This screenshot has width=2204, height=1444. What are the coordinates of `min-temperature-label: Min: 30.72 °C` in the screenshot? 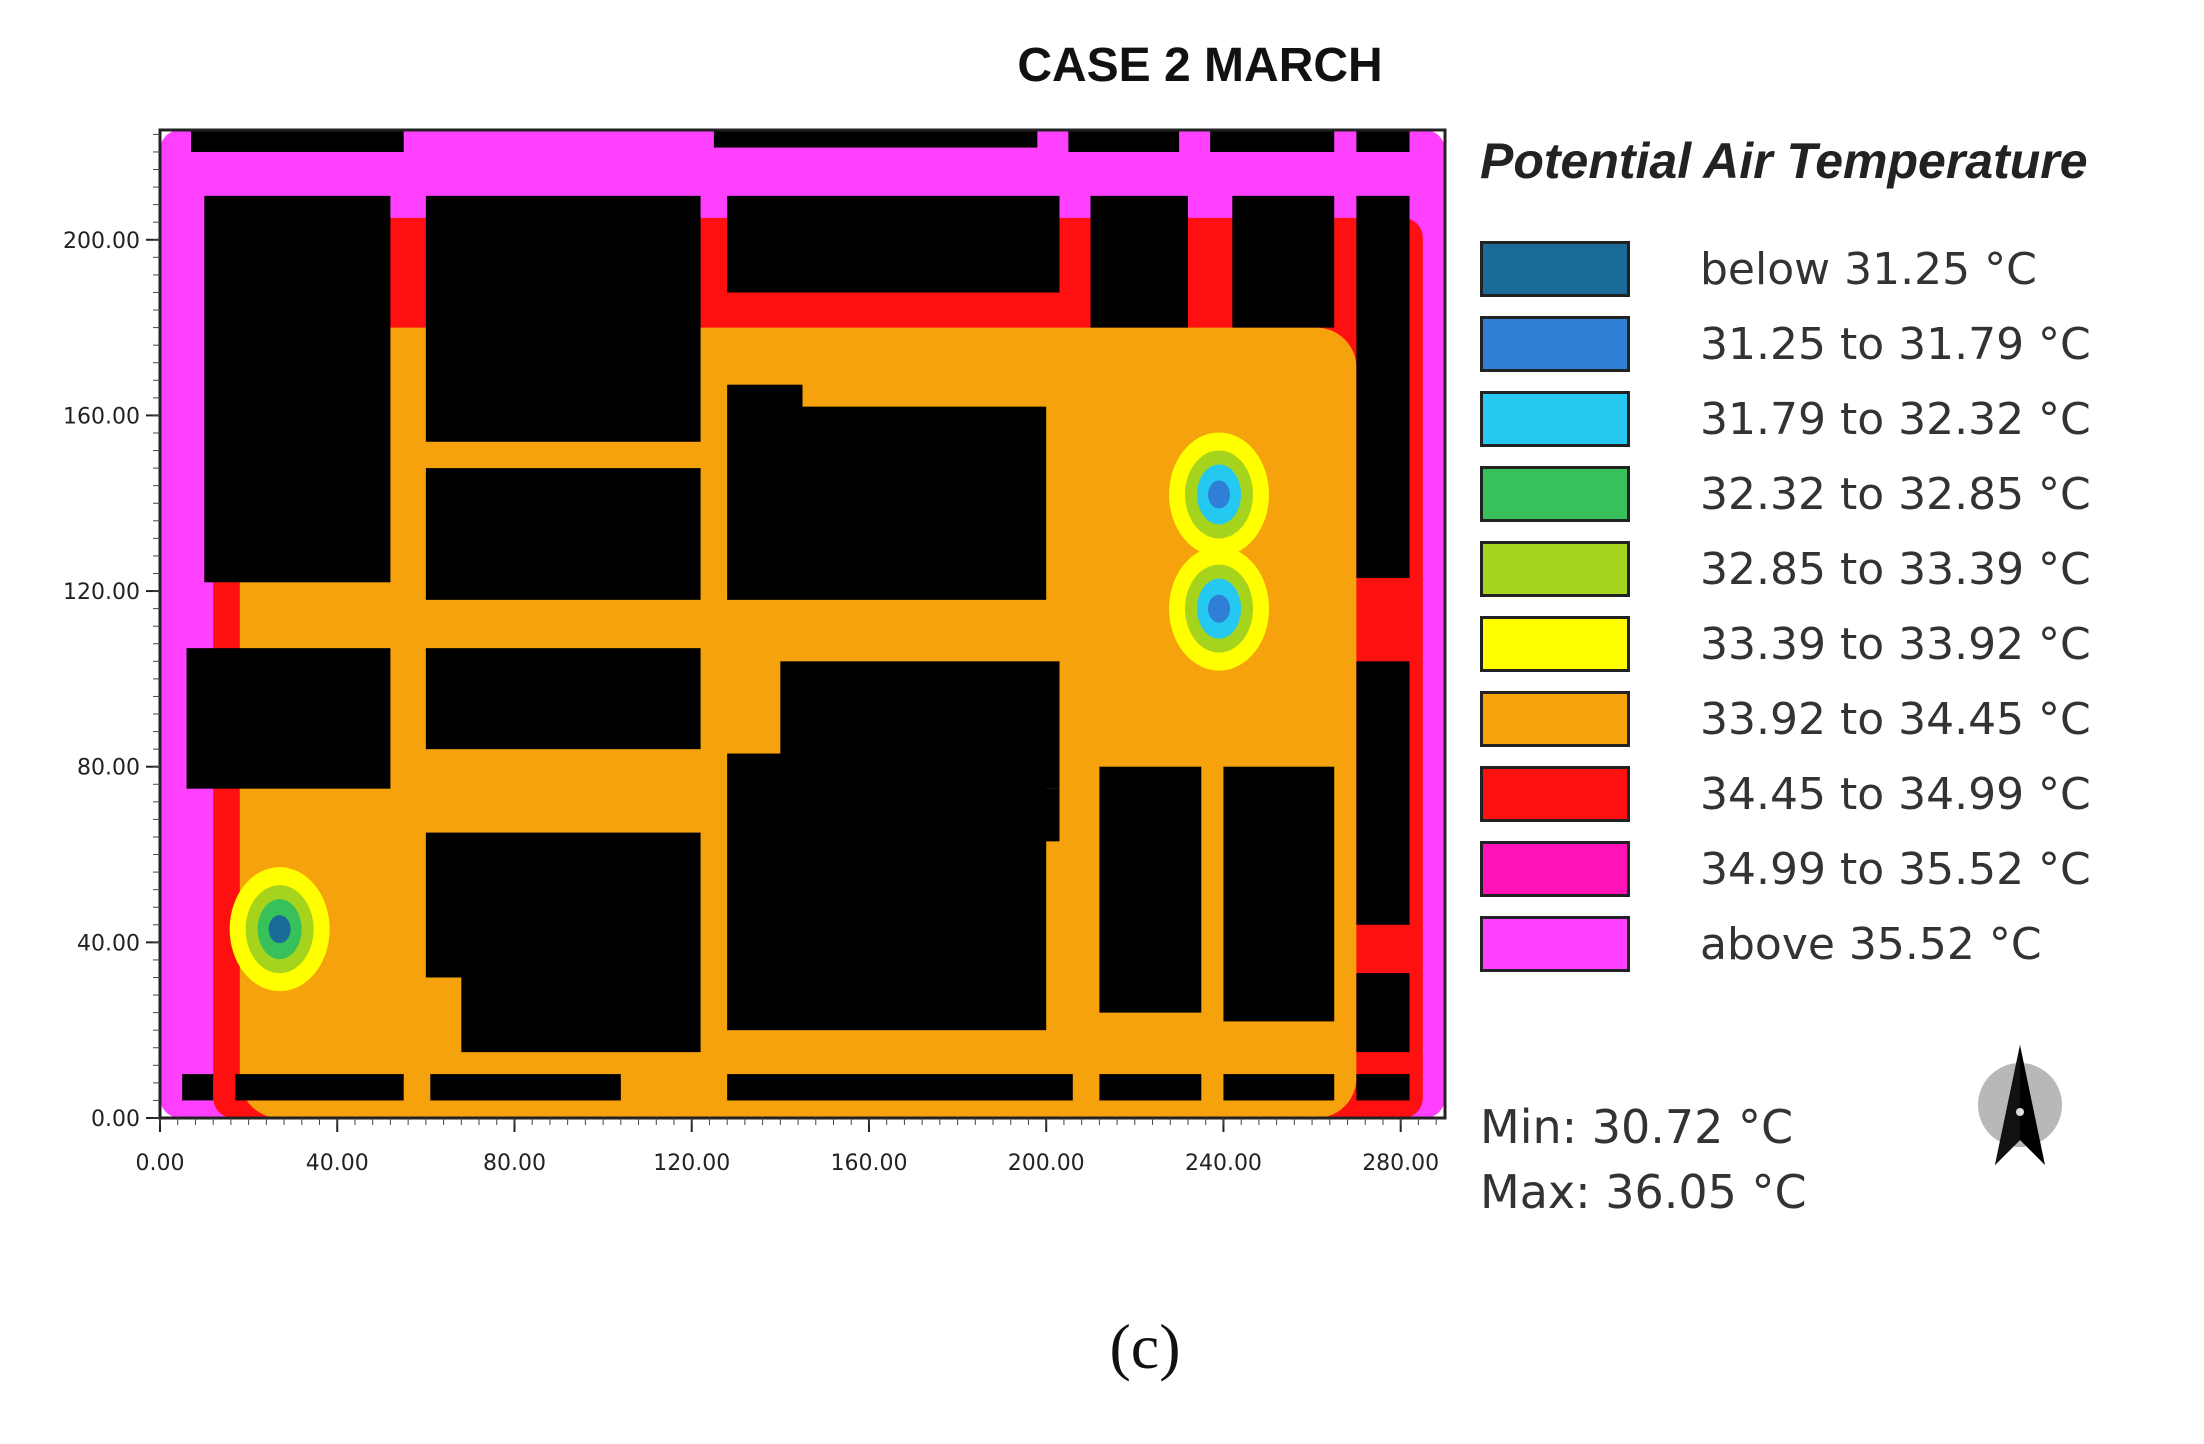 It's located at (1637, 1127).